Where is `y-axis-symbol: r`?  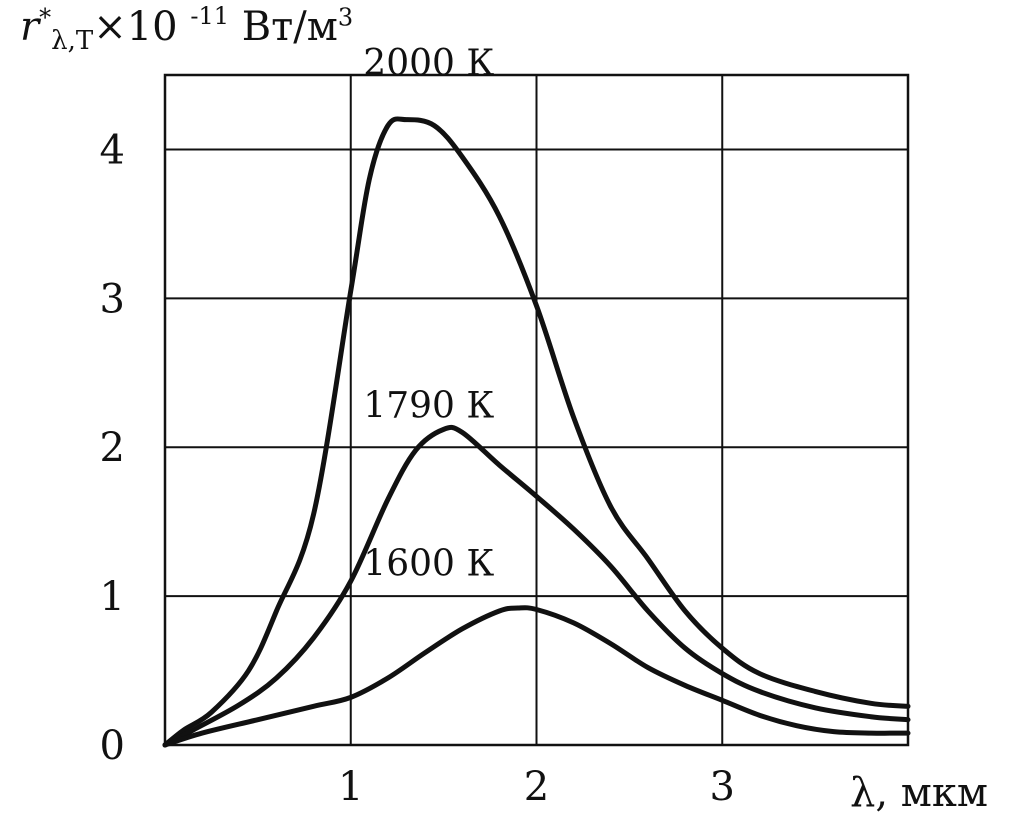
y-axis-symbol: r is located at coordinates (30, 27).